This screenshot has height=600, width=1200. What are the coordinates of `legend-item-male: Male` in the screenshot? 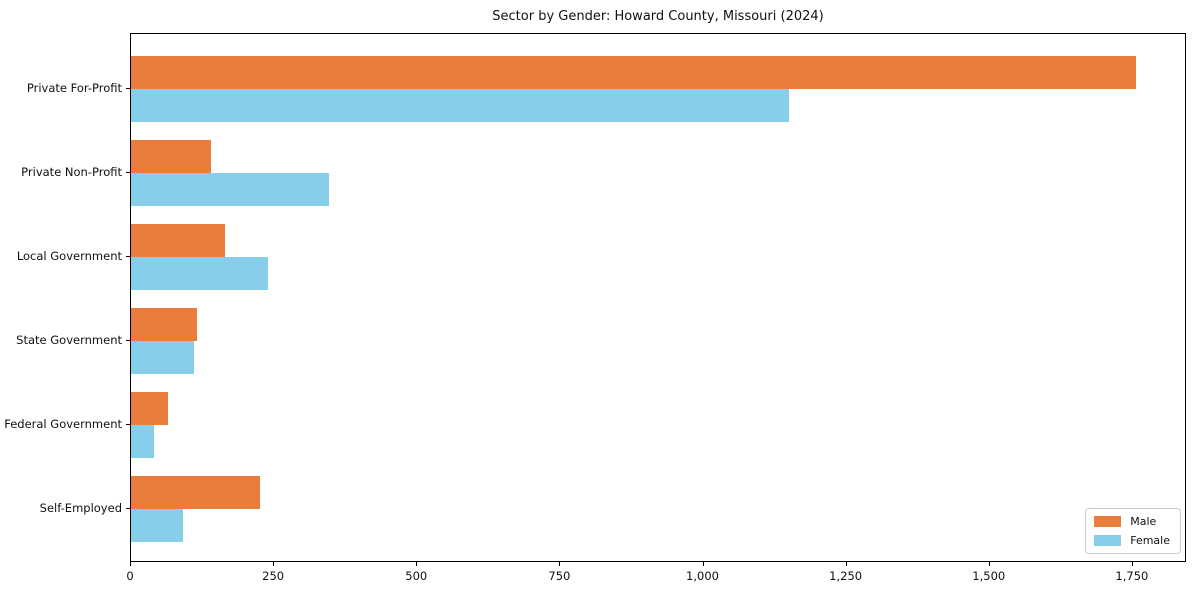 It's located at (1132, 521).